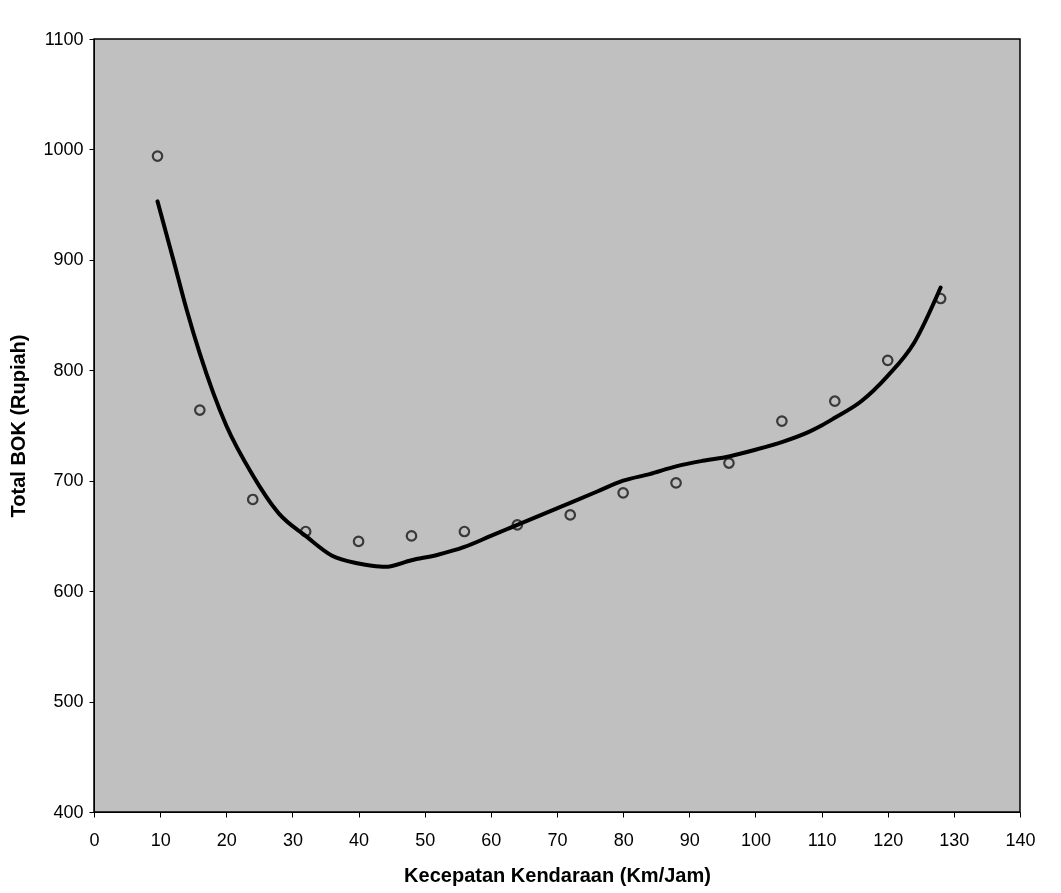 The height and width of the screenshot is (893, 1061). Describe the element at coordinates (557, 874) in the screenshot. I see `x-axis-title: Kecepatan Kendaraan (Km/Jam)` at that location.